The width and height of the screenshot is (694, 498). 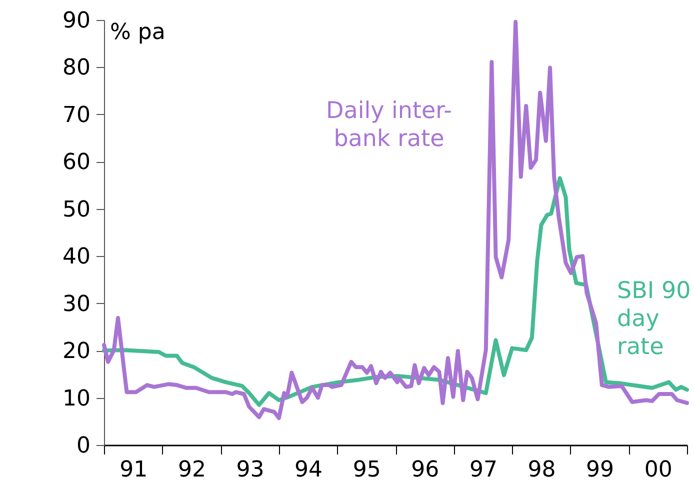 I want to click on y-tick-label: 90, so click(x=76, y=21).